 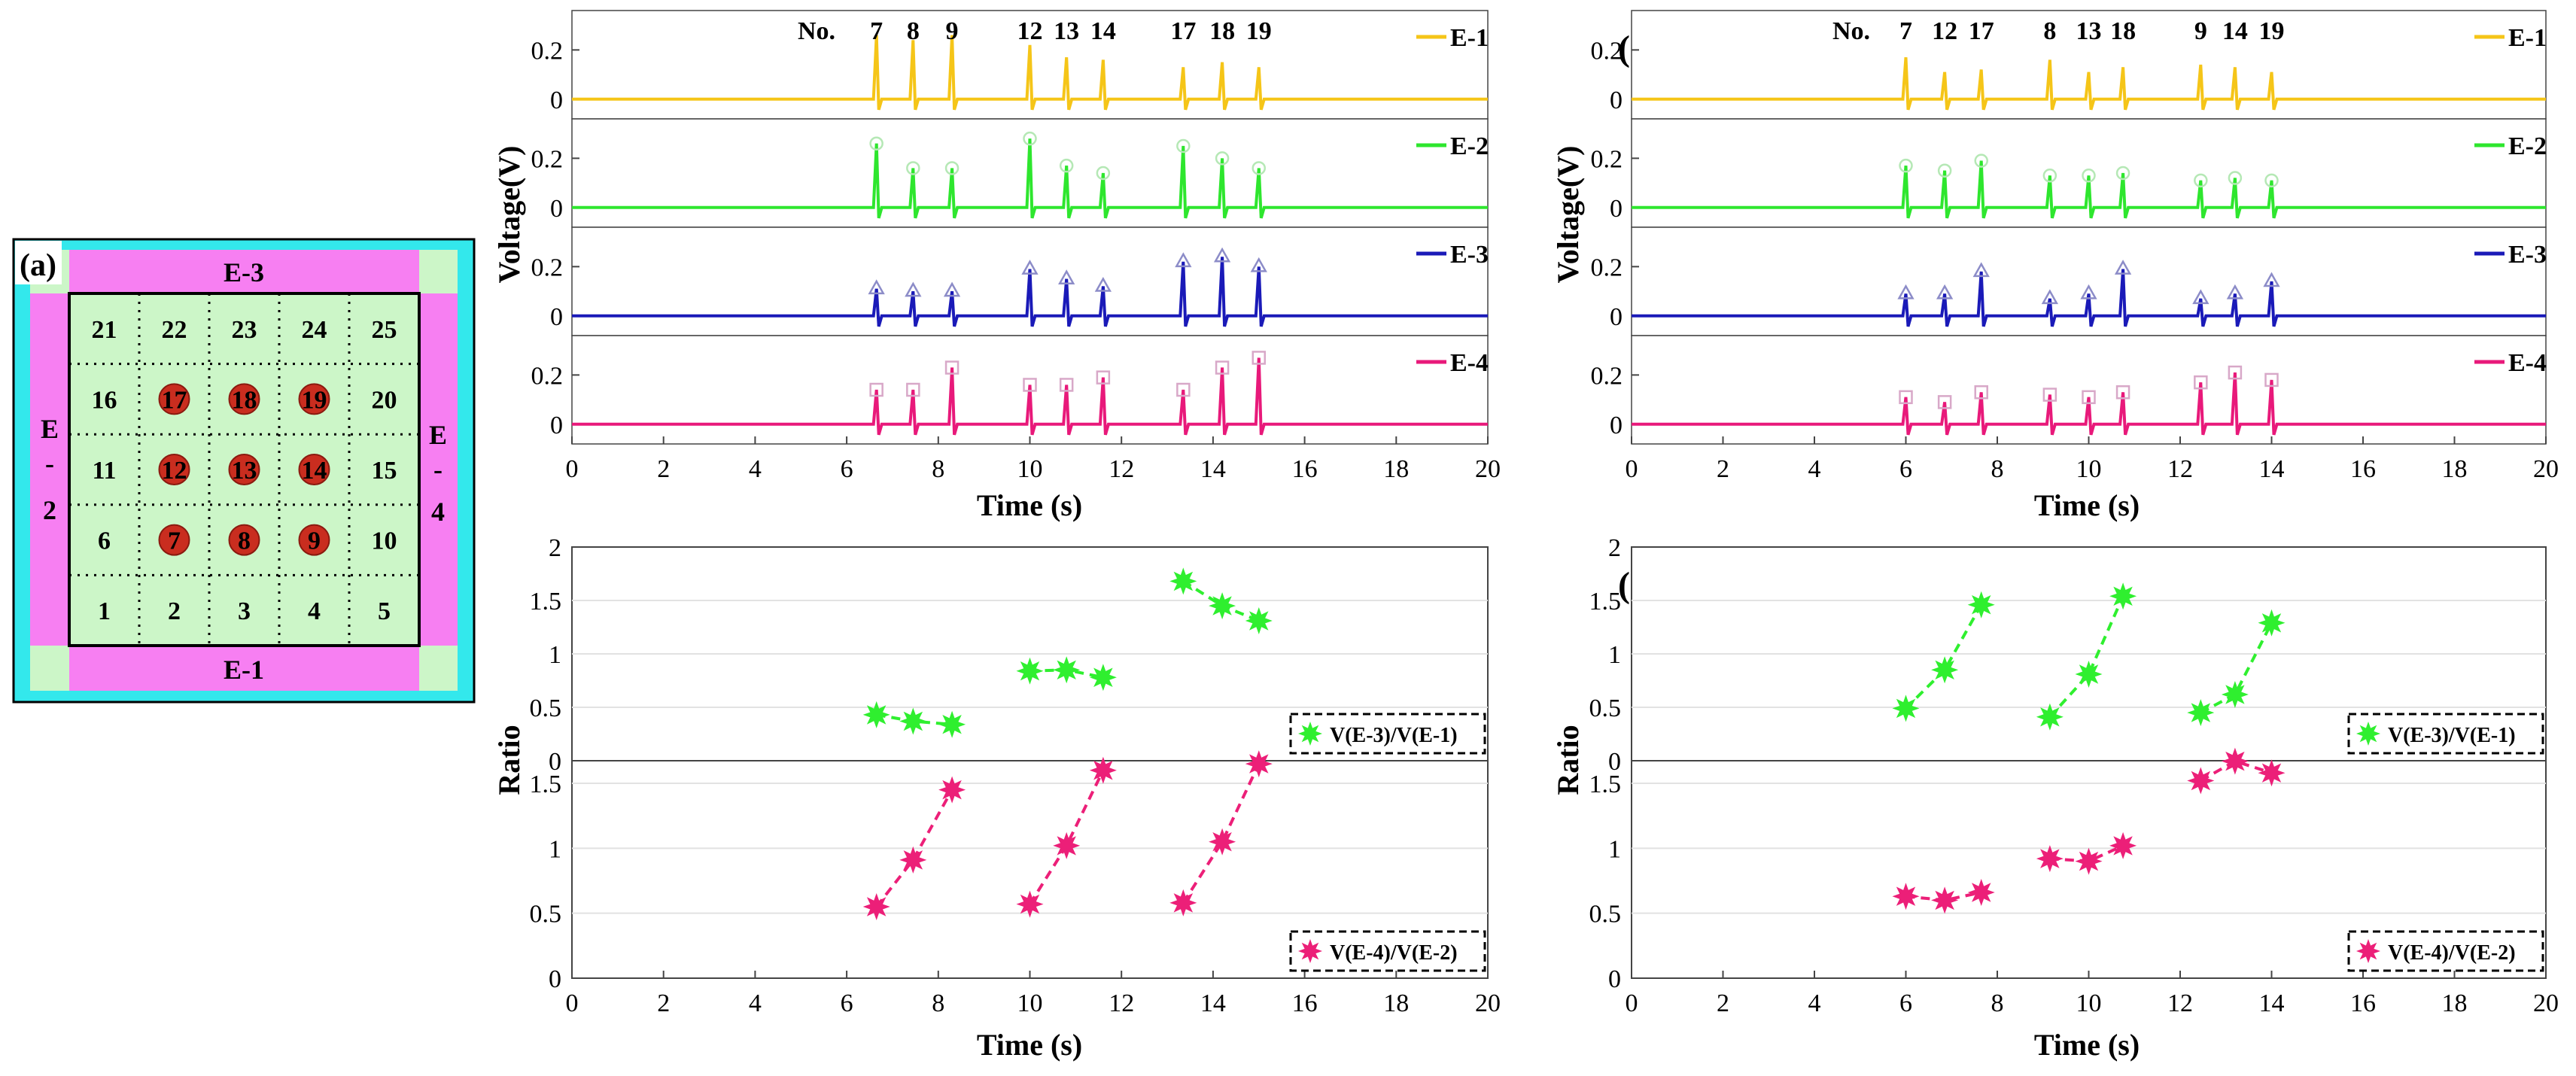 I want to click on x-tick-label: 2, so click(x=663, y=1003).